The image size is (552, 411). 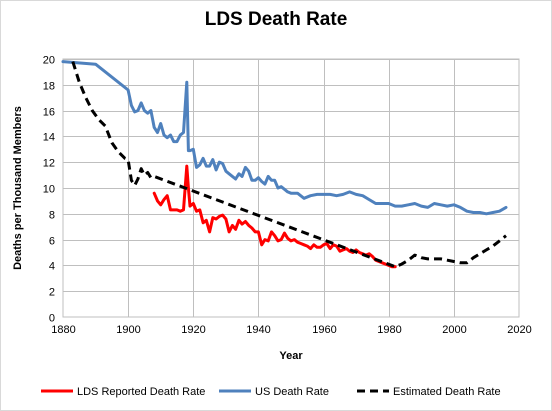 I want to click on y-axis-title: Deaths per Thousand Members, so click(x=18, y=188).